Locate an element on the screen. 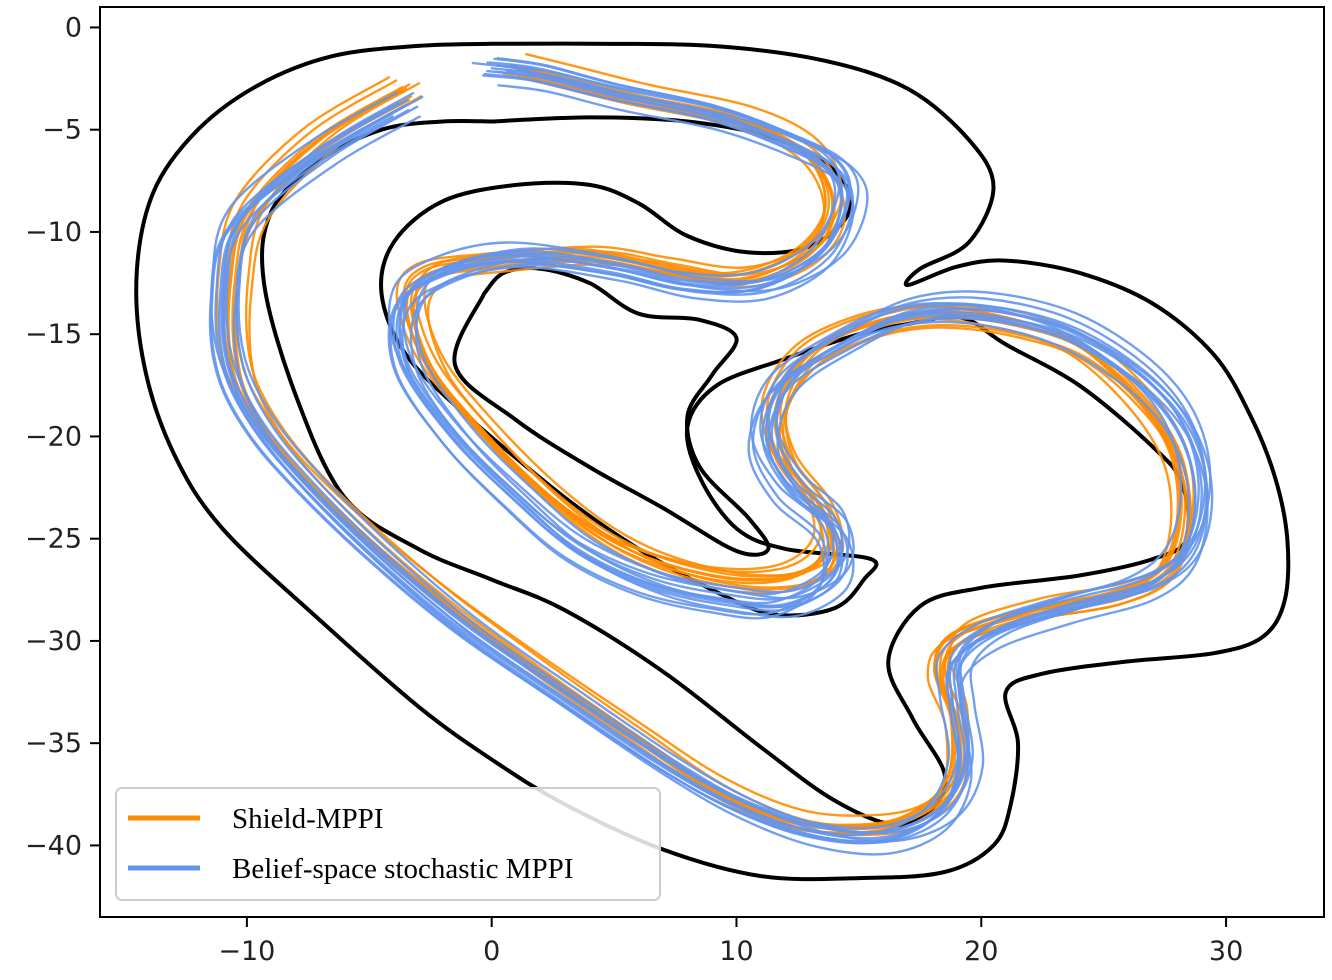 This screenshot has width=1332, height=980. y-tick-label: −35 is located at coordinates (53, 743).